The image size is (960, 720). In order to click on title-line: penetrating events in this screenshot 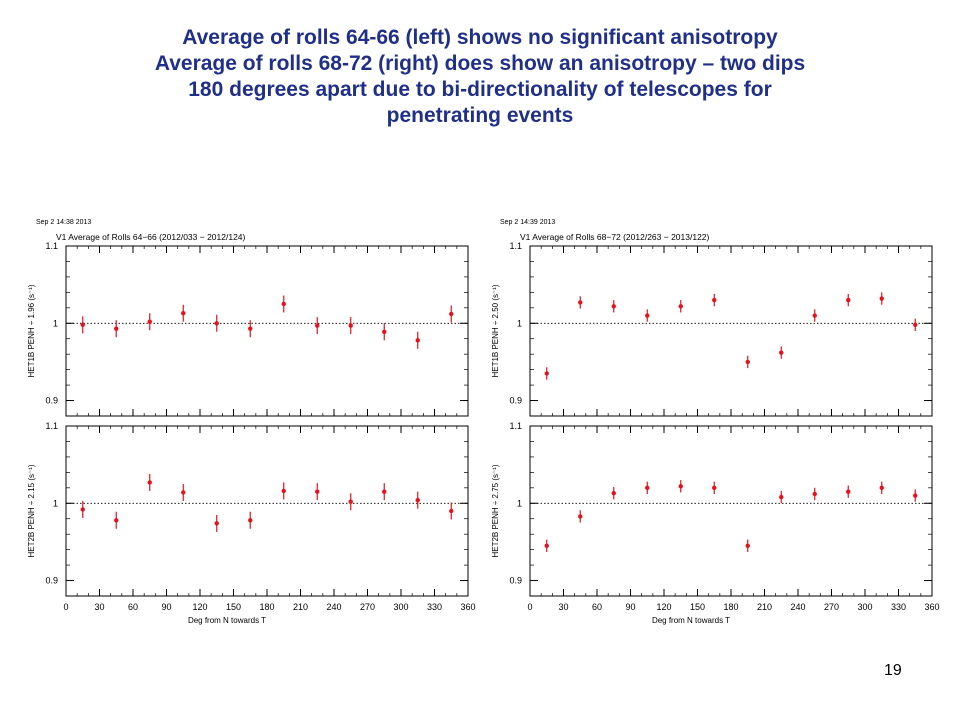, I will do `click(480, 115)`.